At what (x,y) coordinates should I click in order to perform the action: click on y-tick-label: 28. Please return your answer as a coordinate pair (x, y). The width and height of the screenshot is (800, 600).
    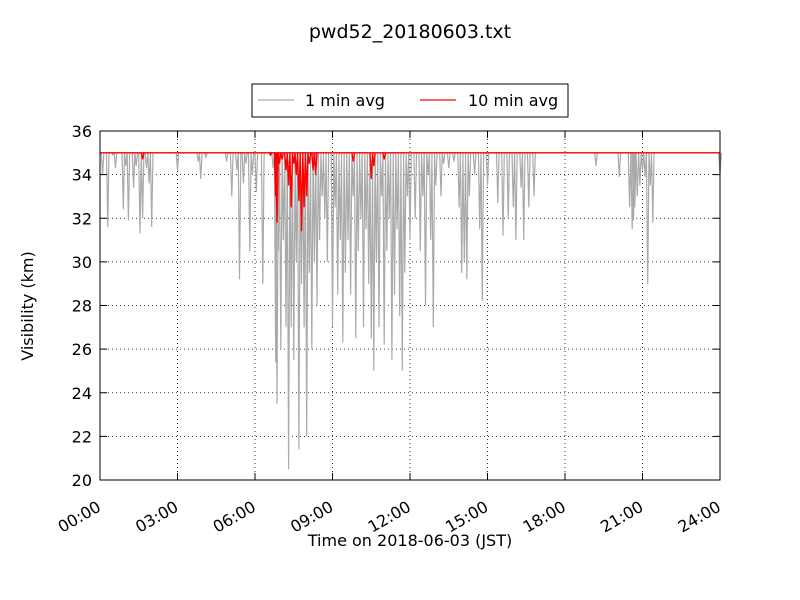
    Looking at the image, I should click on (82, 306).